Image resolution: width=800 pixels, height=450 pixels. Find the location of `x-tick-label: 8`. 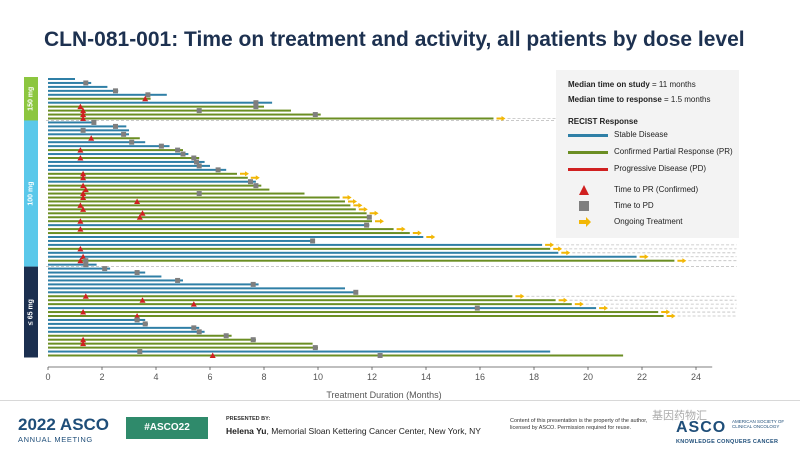

x-tick-label: 8 is located at coordinates (263, 377).